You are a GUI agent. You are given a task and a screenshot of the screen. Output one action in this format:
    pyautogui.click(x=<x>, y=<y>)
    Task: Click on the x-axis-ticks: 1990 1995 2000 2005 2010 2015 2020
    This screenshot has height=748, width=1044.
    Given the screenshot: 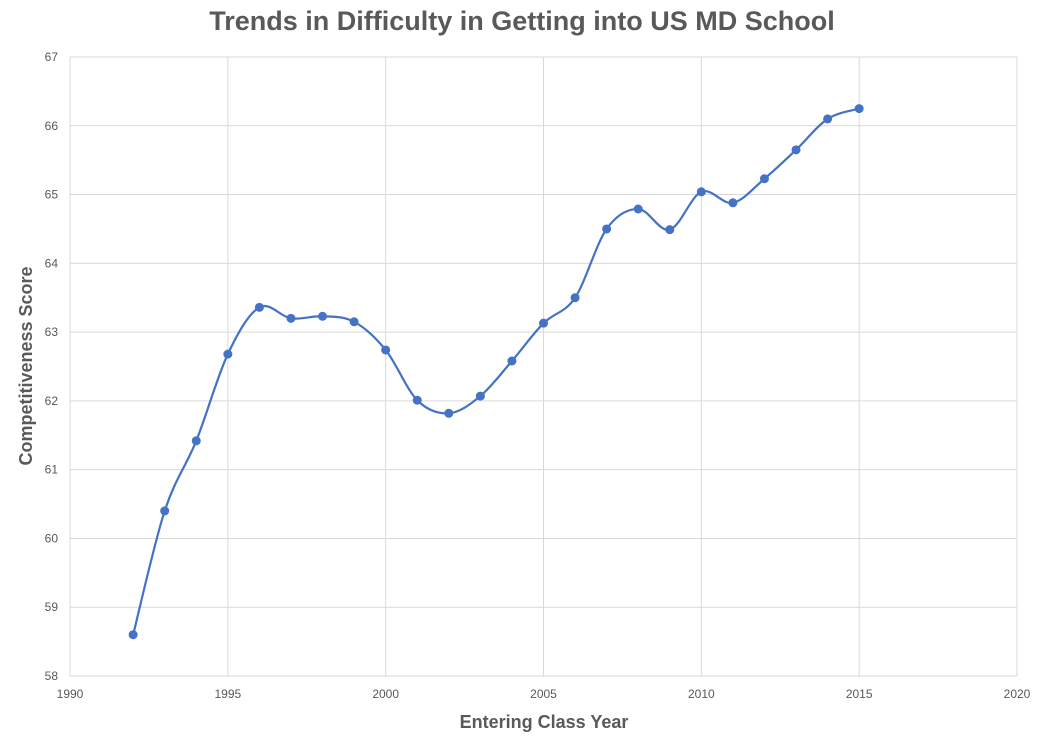 What is the action you would take?
    pyautogui.click(x=544, y=694)
    